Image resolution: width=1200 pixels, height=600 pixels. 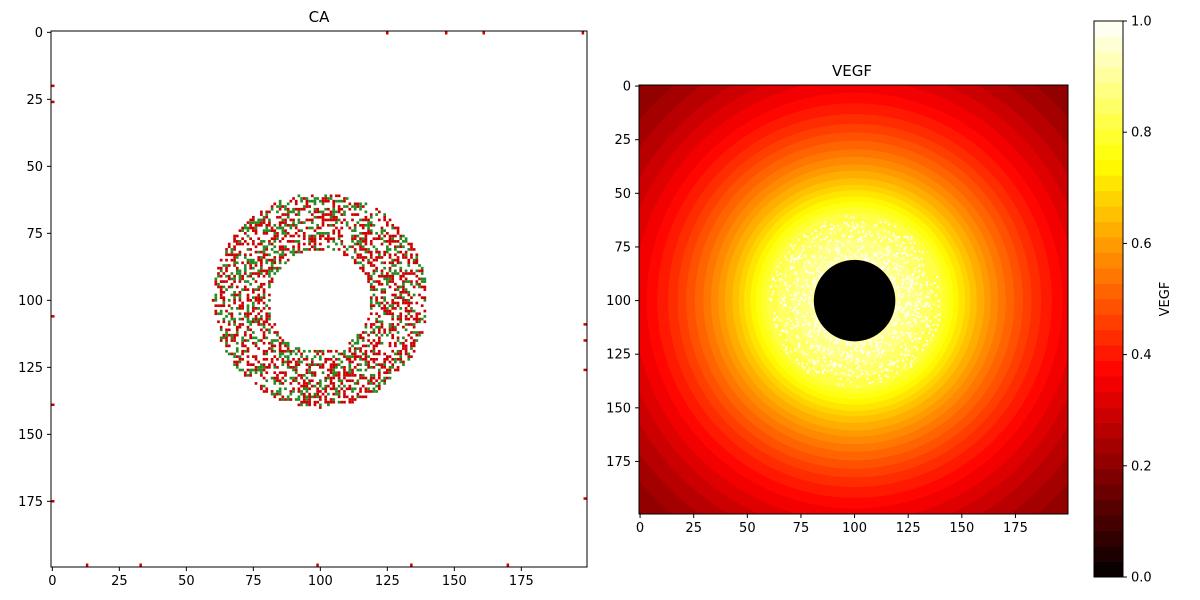 What do you see at coordinates (320, 581) in the screenshot?
I see `x-tick-label: 100` at bounding box center [320, 581].